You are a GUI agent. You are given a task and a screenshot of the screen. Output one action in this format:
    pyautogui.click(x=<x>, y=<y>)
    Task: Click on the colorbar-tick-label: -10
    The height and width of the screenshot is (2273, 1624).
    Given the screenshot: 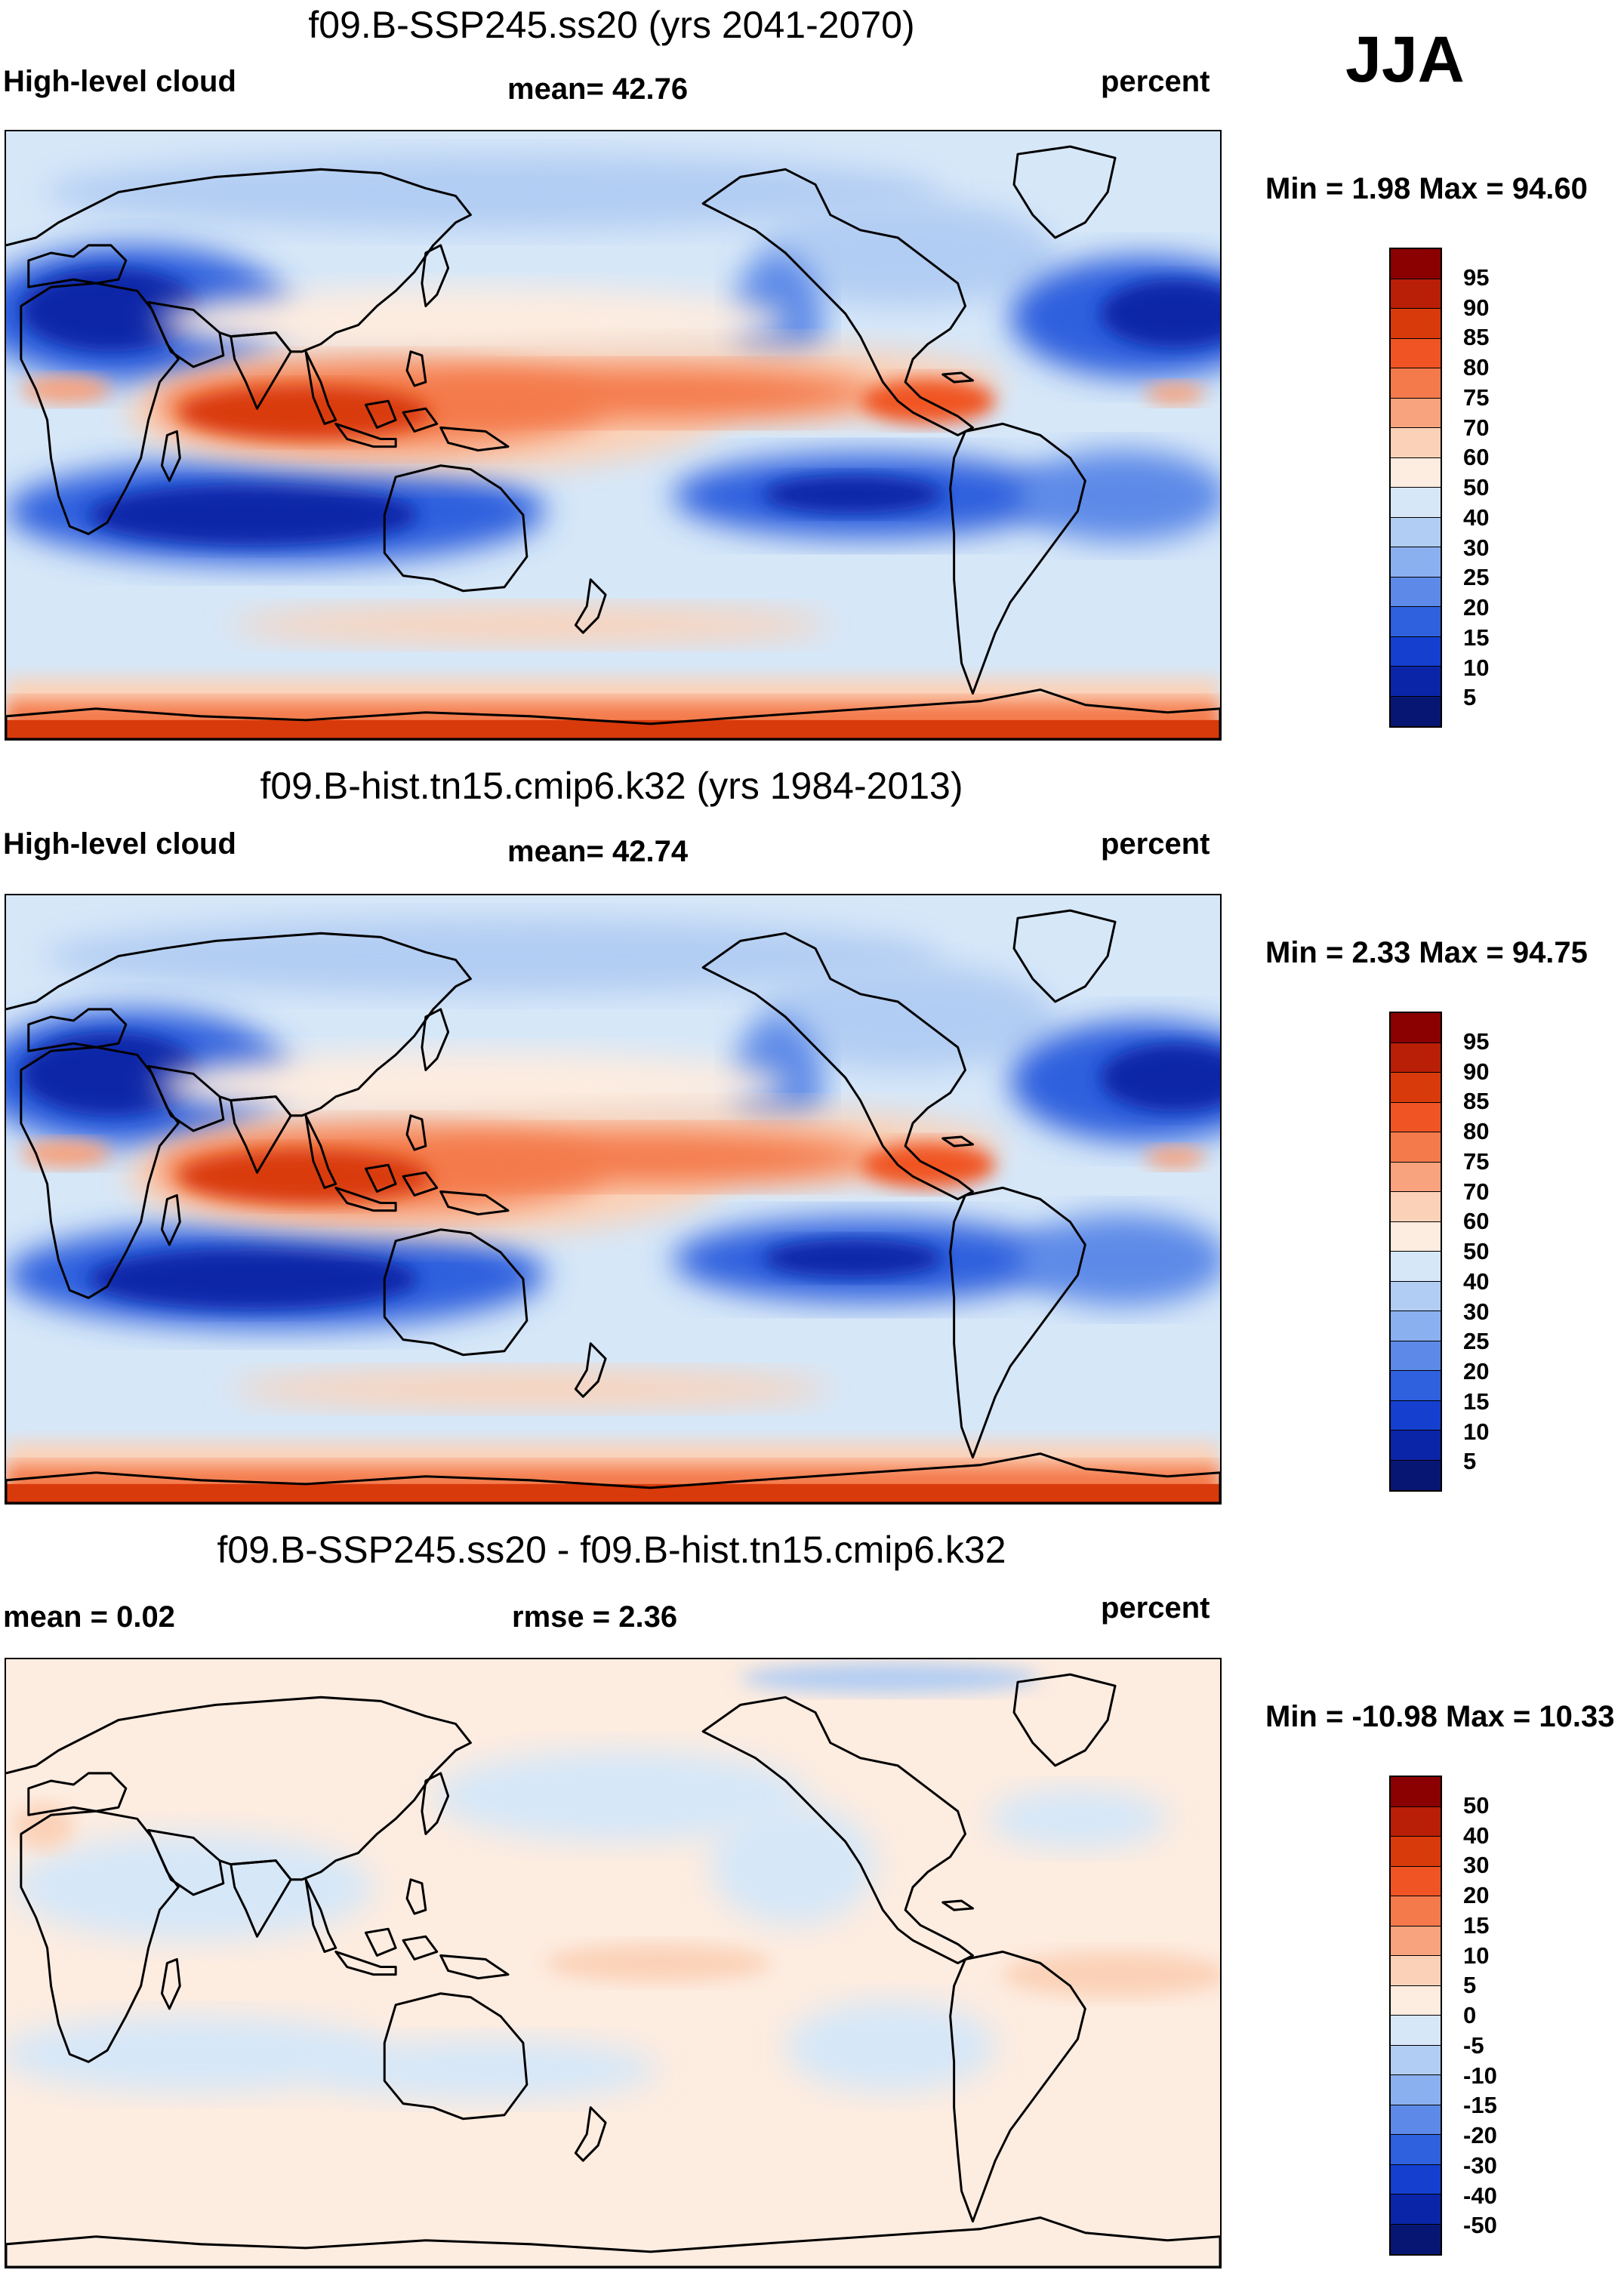 What is the action you would take?
    pyautogui.click(x=1480, y=2075)
    